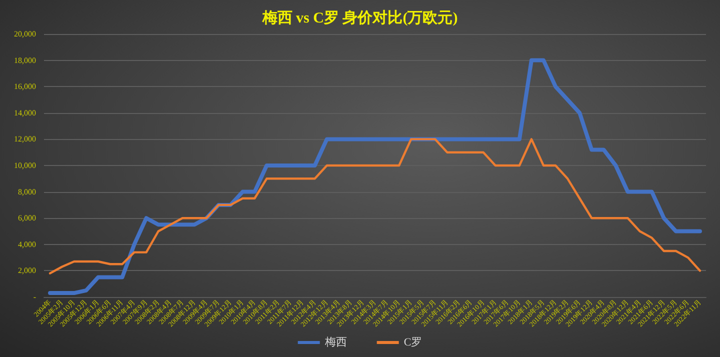  What do you see at coordinates (25, 34) in the screenshot?
I see `y-tick-label: 20,000` at bounding box center [25, 34].